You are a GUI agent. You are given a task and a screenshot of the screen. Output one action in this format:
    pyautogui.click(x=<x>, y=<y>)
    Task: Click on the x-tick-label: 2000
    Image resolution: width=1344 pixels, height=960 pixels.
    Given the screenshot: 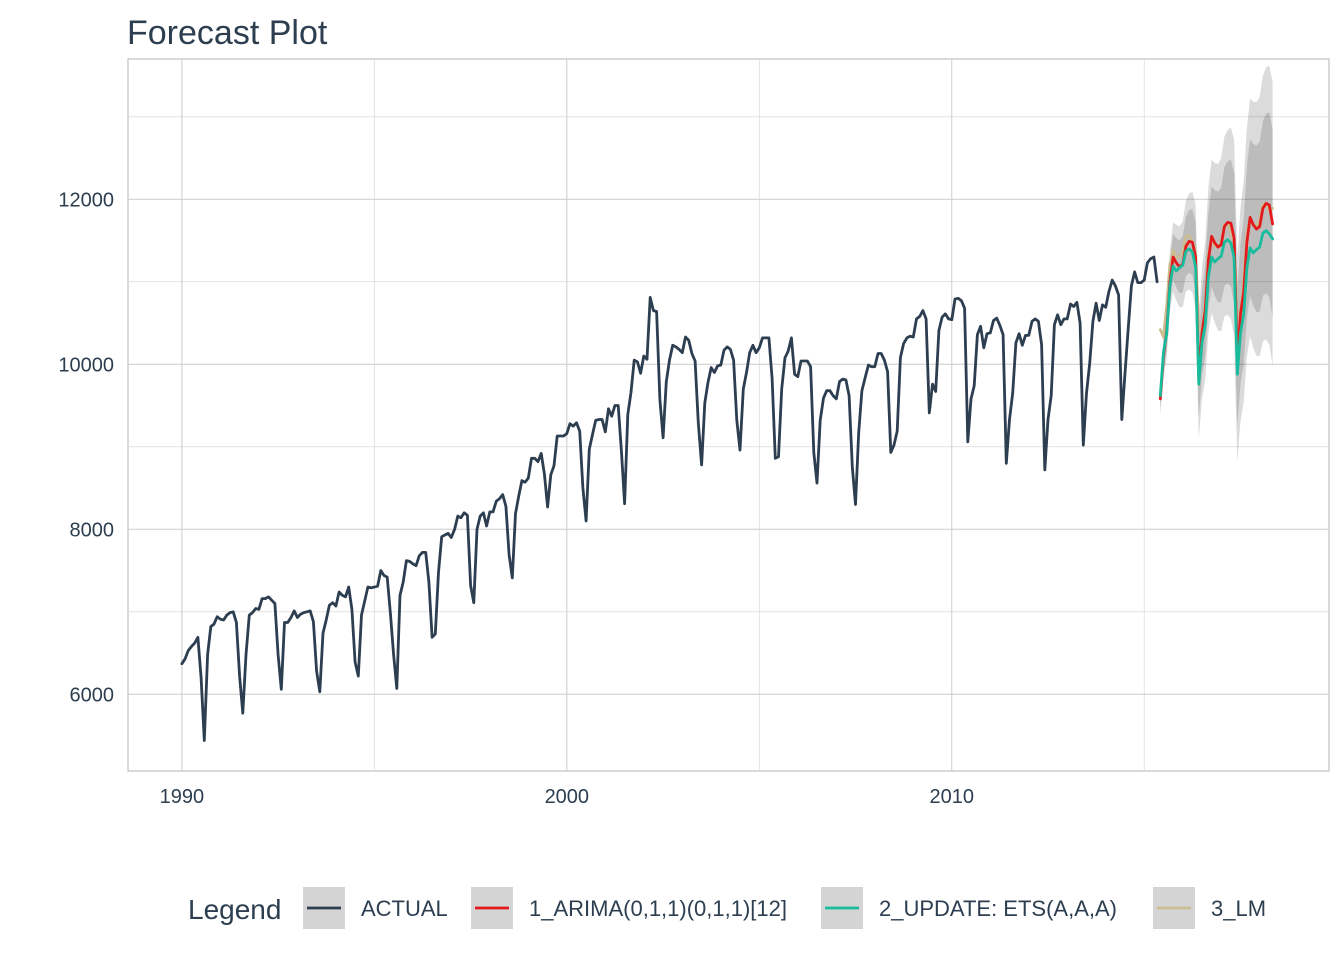 What is the action you would take?
    pyautogui.click(x=567, y=797)
    